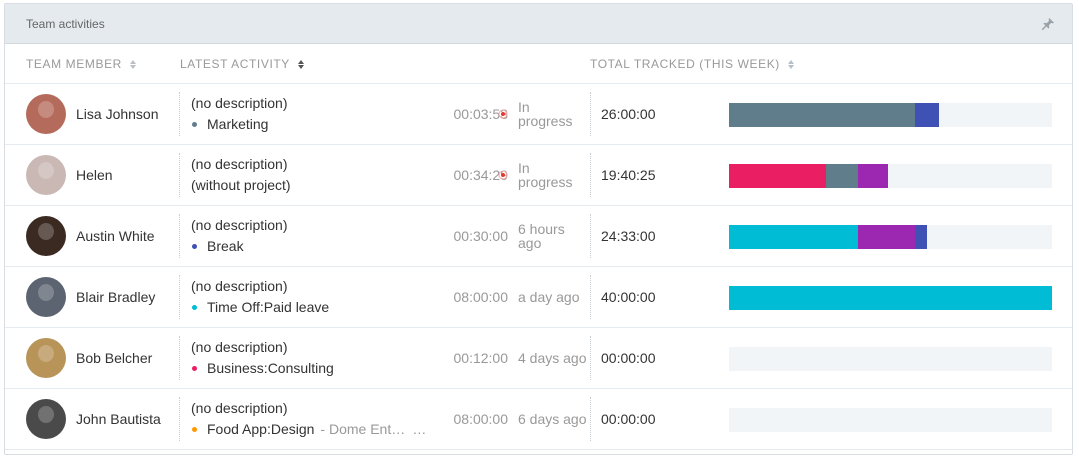 This screenshot has height=458, width=1079. What do you see at coordinates (541, 236) in the screenshot?
I see `activity-status: 6 hours ago` at bounding box center [541, 236].